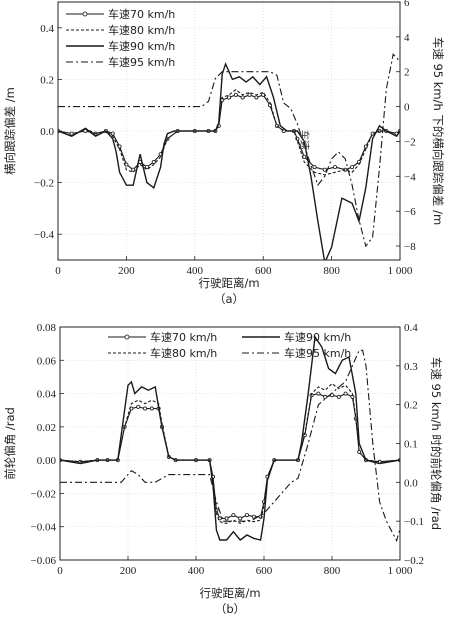 The height and width of the screenshot is (621, 451). I want to click on y2-tick-label: −2, so click(410, 142).